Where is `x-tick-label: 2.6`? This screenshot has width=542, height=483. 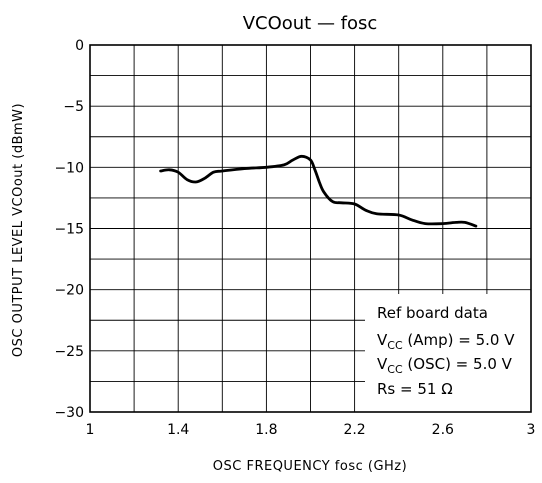 x-tick-label: 2.6 is located at coordinates (443, 430).